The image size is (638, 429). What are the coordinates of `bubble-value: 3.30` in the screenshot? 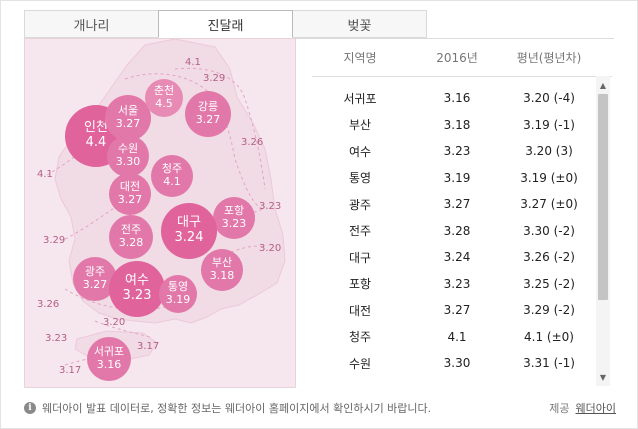 It's located at (128, 161).